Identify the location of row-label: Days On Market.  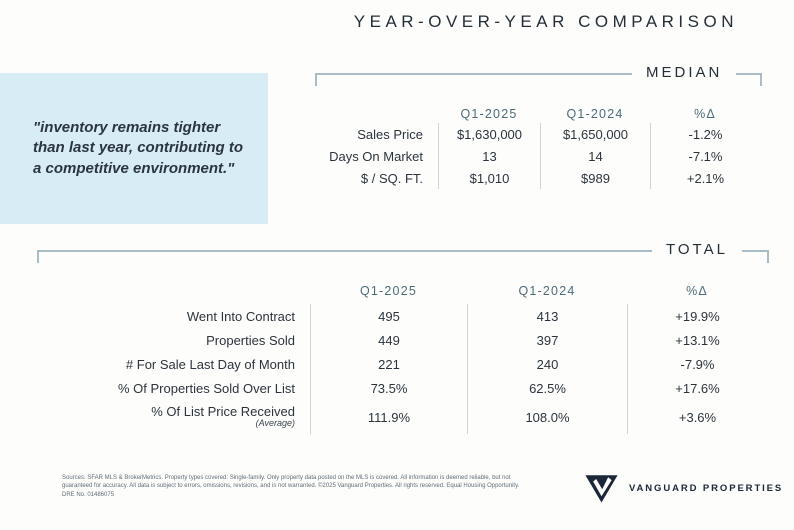
(376, 156).